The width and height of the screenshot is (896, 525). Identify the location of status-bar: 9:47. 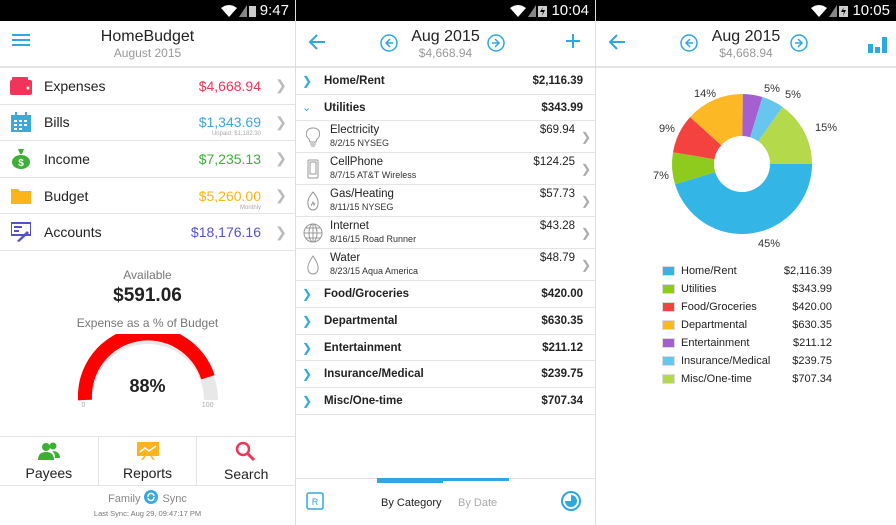
(147, 10).